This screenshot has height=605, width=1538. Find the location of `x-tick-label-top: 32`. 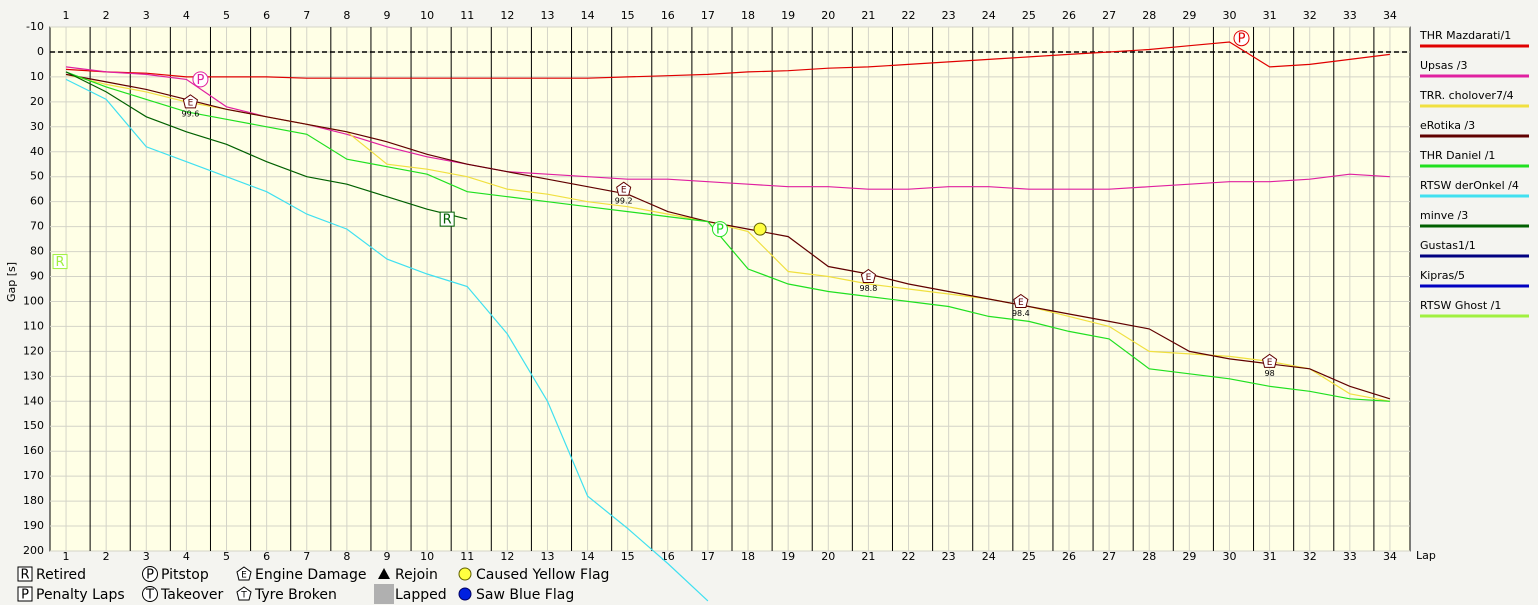

x-tick-label-top: 32 is located at coordinates (1310, 15).